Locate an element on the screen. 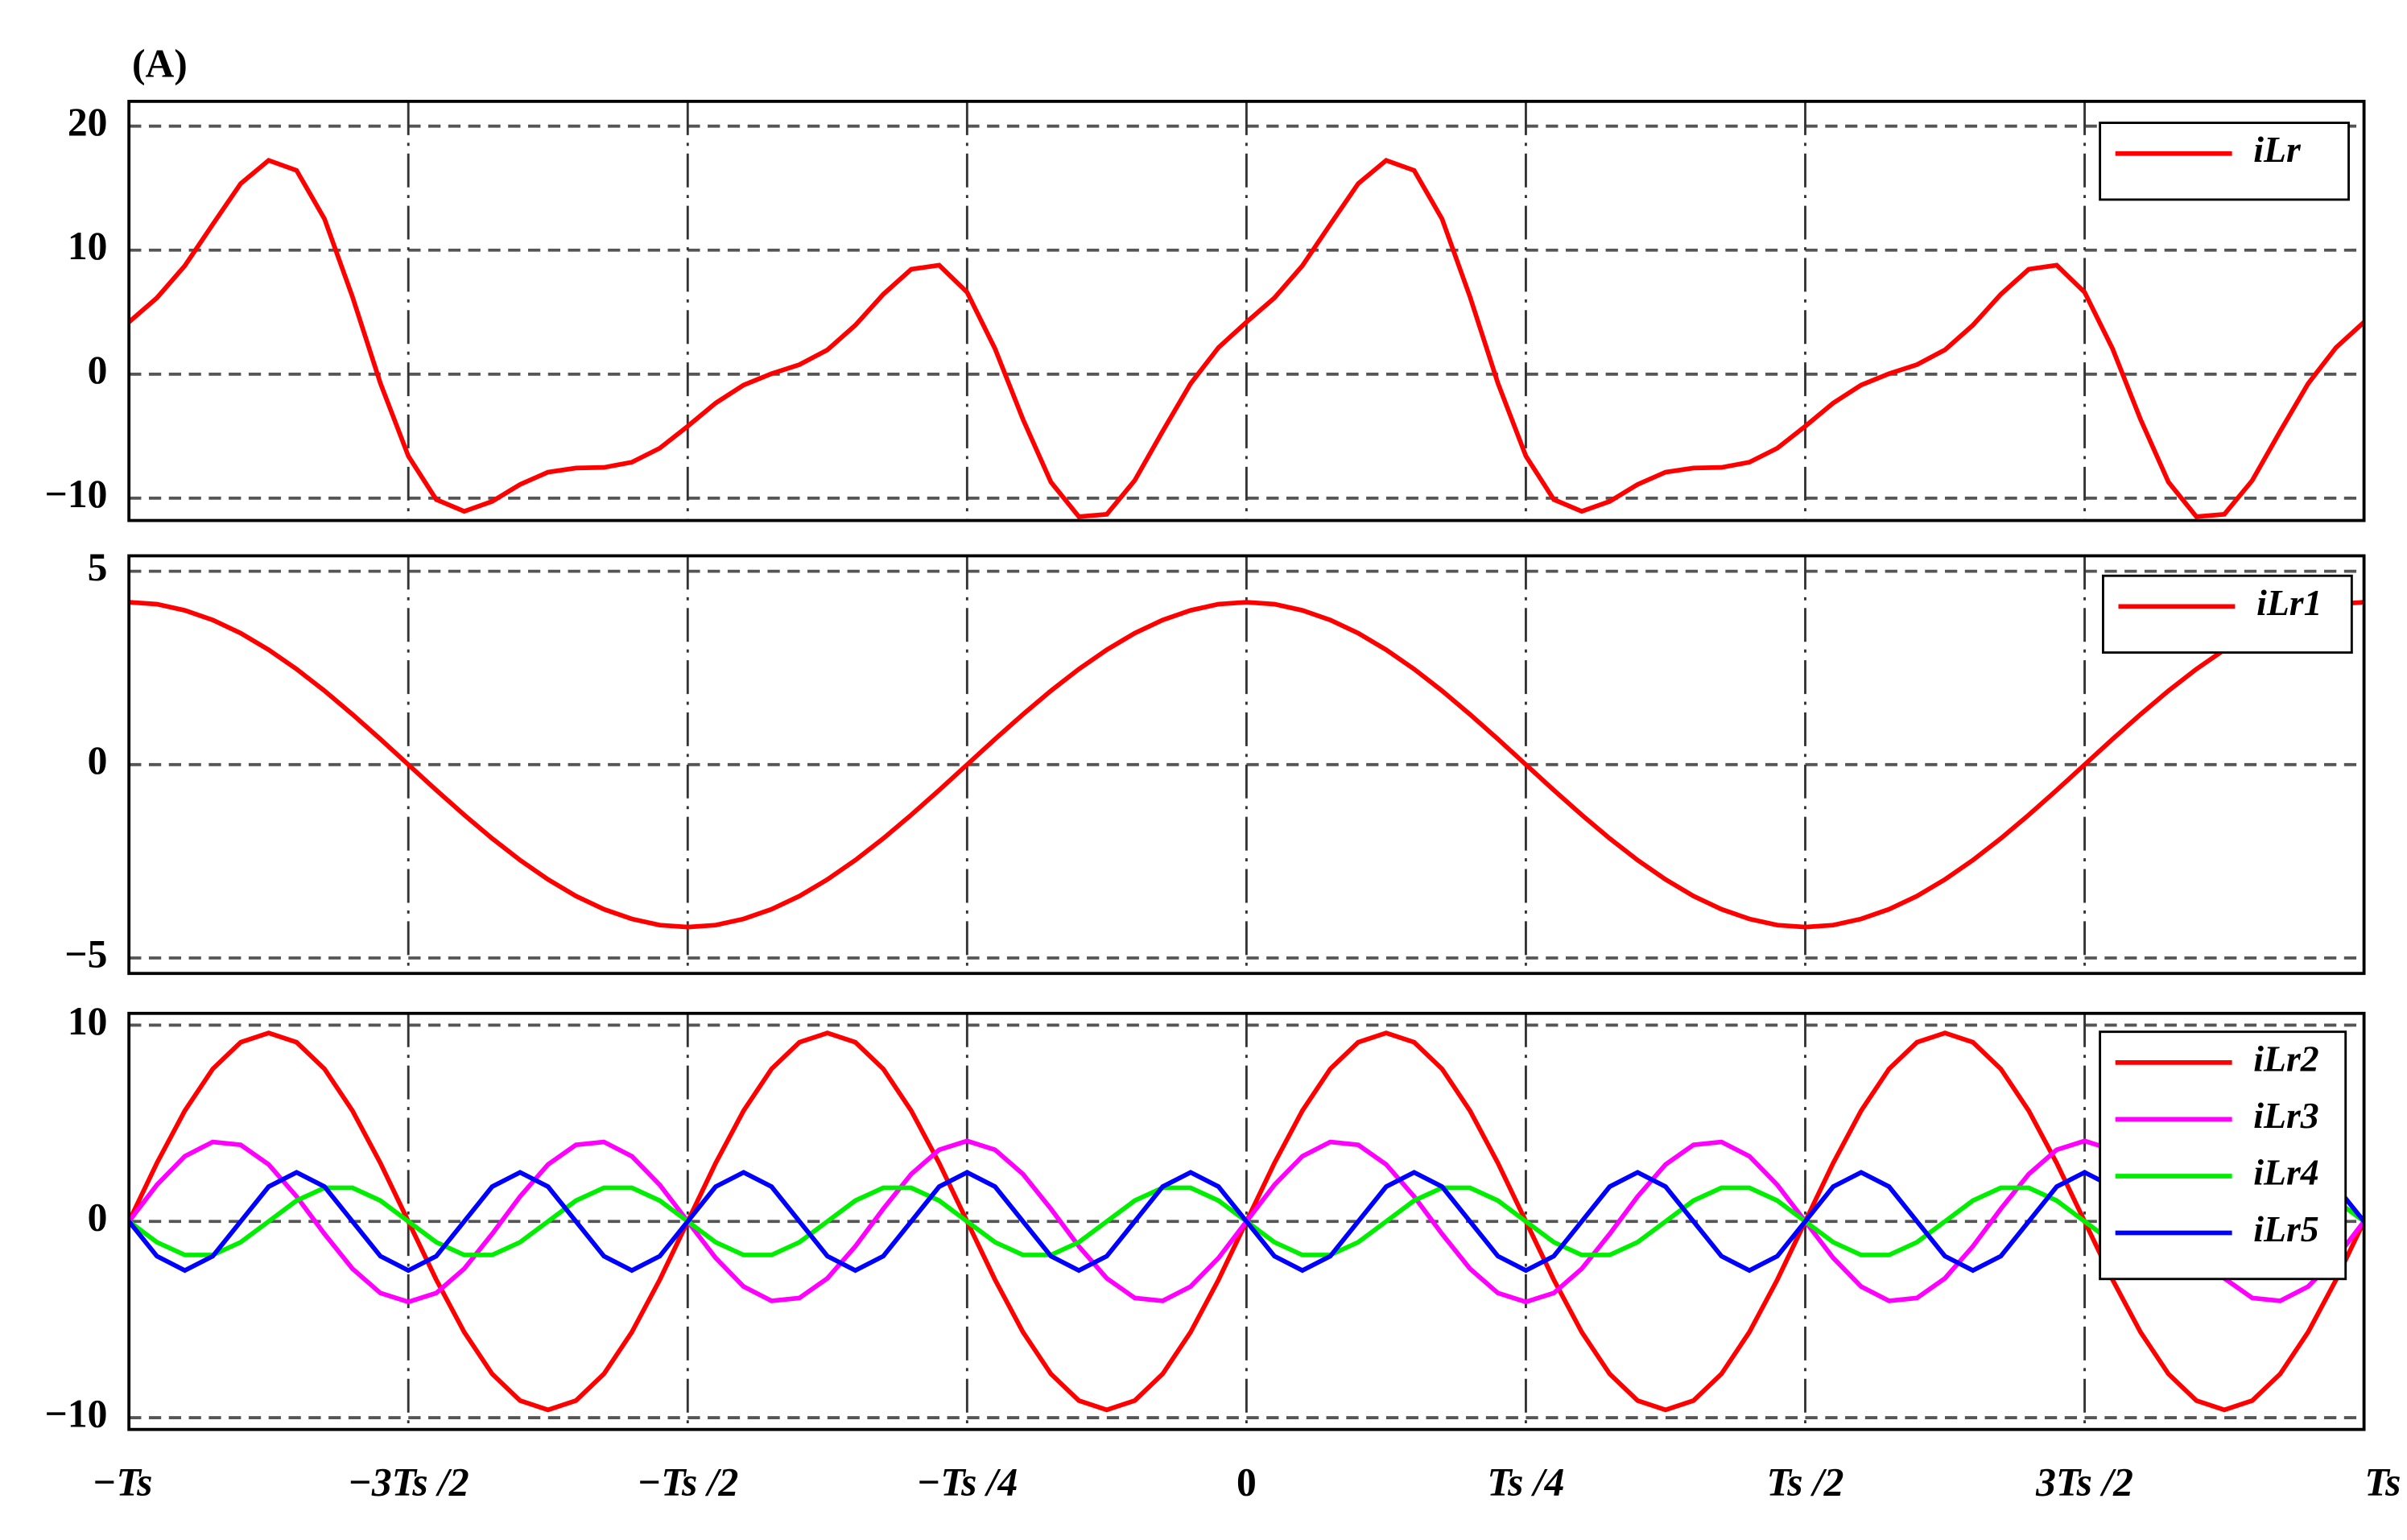  y-tick-label: −5 is located at coordinates (85, 953).